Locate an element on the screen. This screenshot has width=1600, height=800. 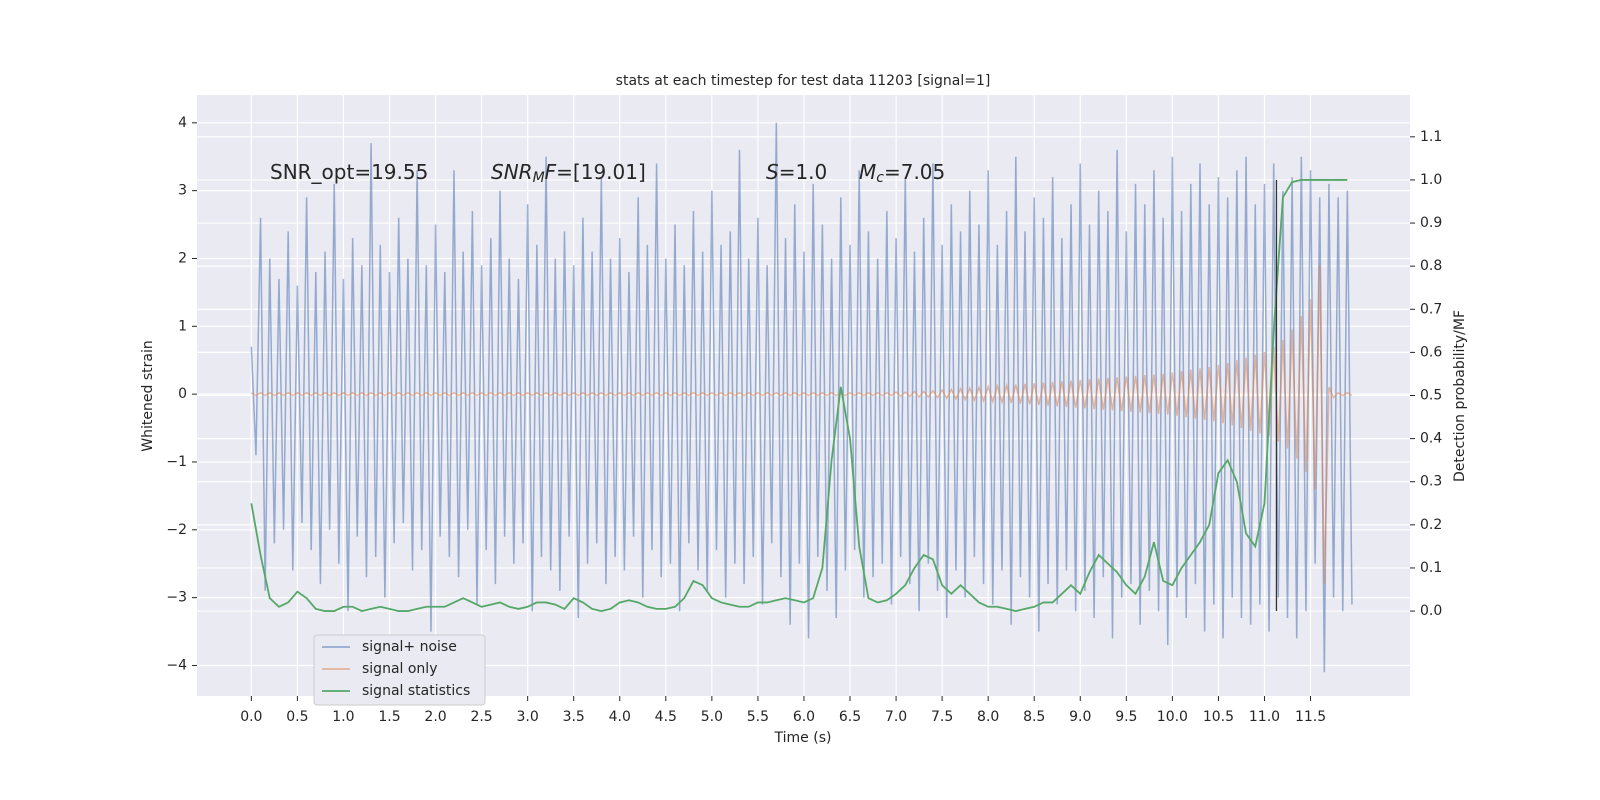
annotation-part: S is located at coordinates (772, 172).